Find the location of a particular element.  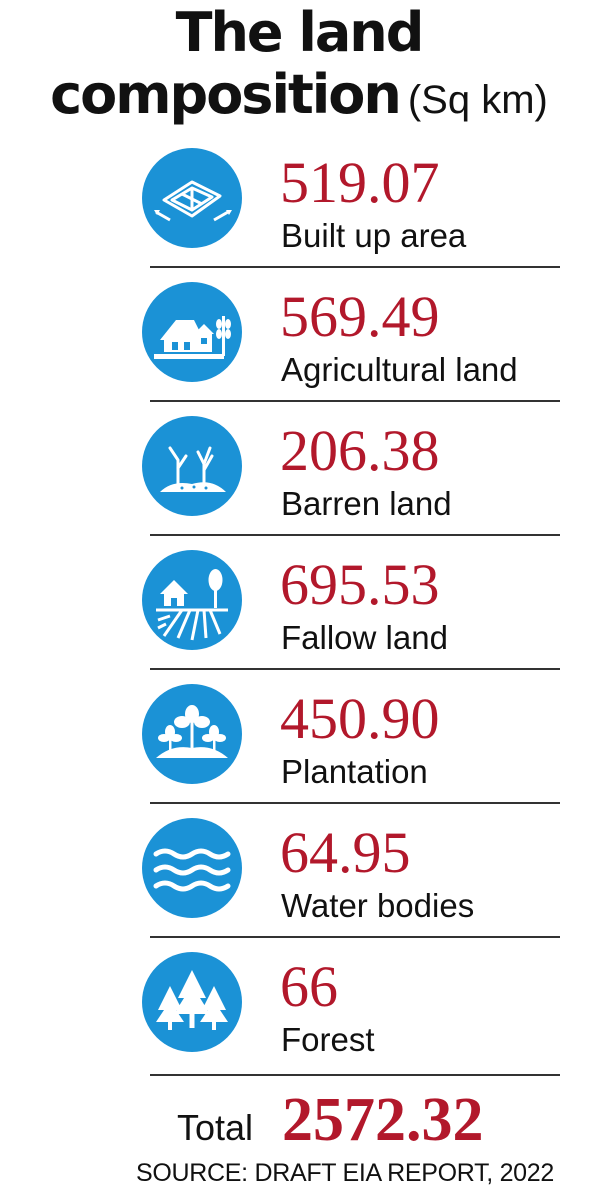

title-line-2: composition (Sq km) is located at coordinates (299, 102).